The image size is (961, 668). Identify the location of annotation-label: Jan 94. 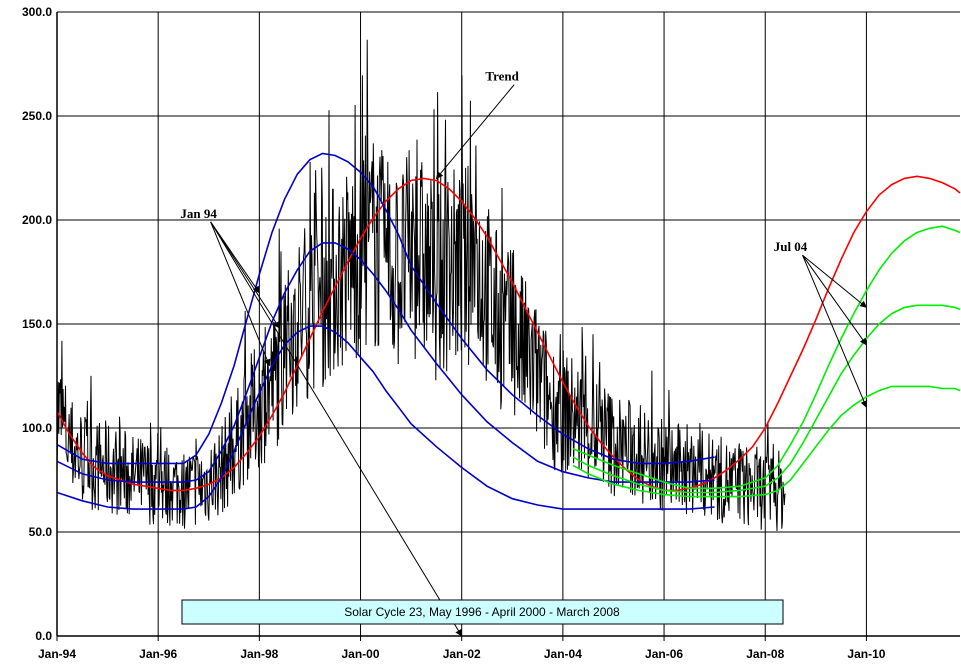
(198, 213).